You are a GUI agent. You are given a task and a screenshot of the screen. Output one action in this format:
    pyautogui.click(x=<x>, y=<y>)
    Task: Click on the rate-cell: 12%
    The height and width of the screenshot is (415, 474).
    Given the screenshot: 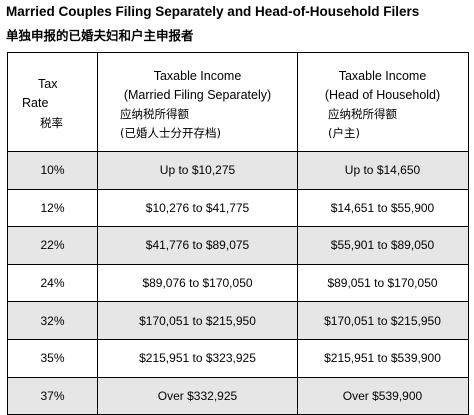 What is the action you would take?
    pyautogui.click(x=53, y=208)
    